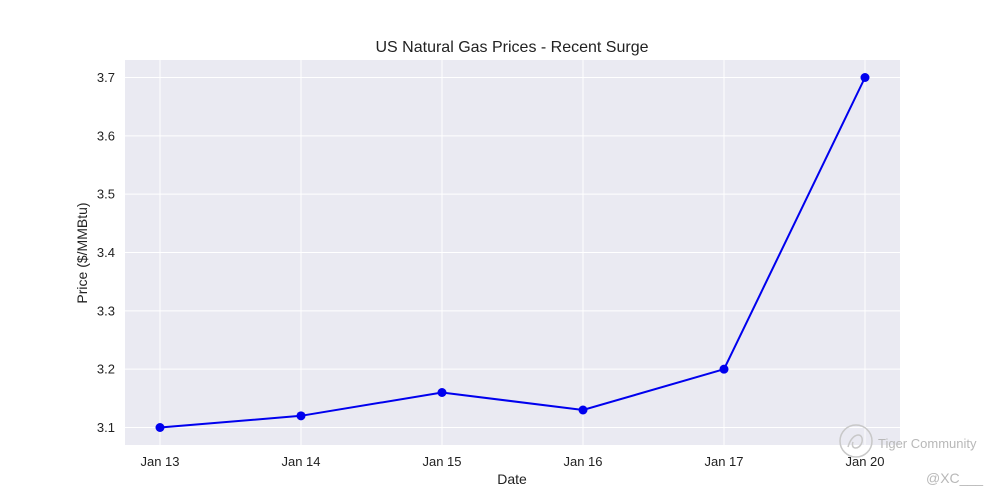  Describe the element at coordinates (106, 310) in the screenshot. I see `y-tick-label: 3.3` at that location.